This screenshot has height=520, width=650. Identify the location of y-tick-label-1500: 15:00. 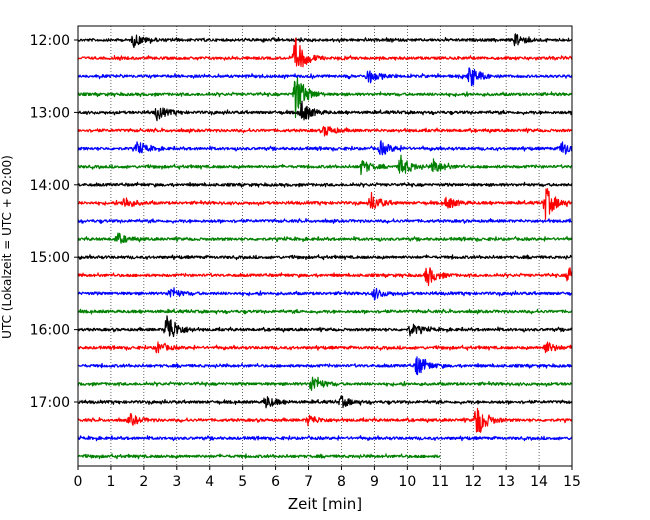
(50, 258).